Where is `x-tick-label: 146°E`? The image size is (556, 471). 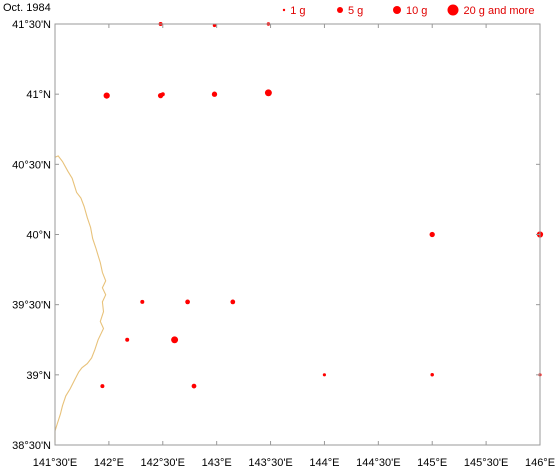 x-tick-label: 146°E is located at coordinates (540, 463).